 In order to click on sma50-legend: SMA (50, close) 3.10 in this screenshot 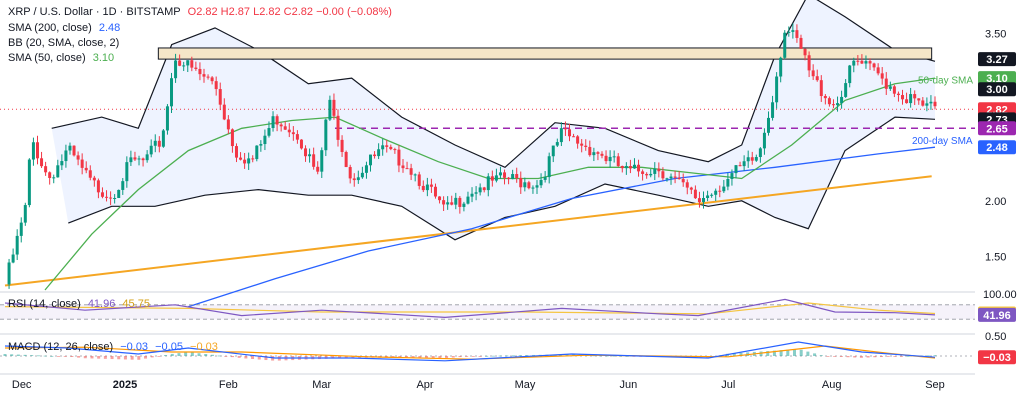, I will do `click(63, 58)`.